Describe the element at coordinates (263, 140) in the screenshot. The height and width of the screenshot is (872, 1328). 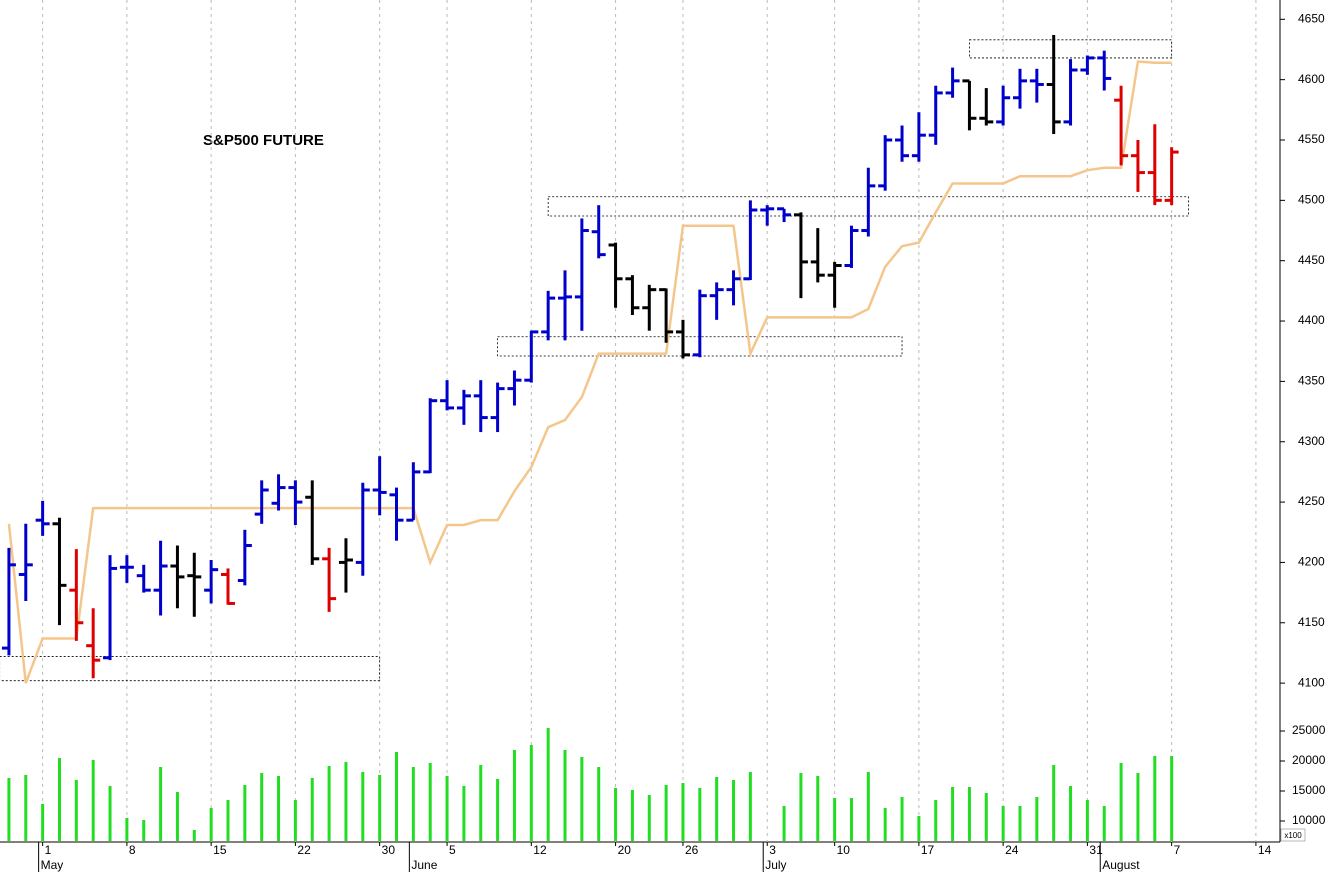
I see `chart-title: S&P500 FUTURE` at that location.